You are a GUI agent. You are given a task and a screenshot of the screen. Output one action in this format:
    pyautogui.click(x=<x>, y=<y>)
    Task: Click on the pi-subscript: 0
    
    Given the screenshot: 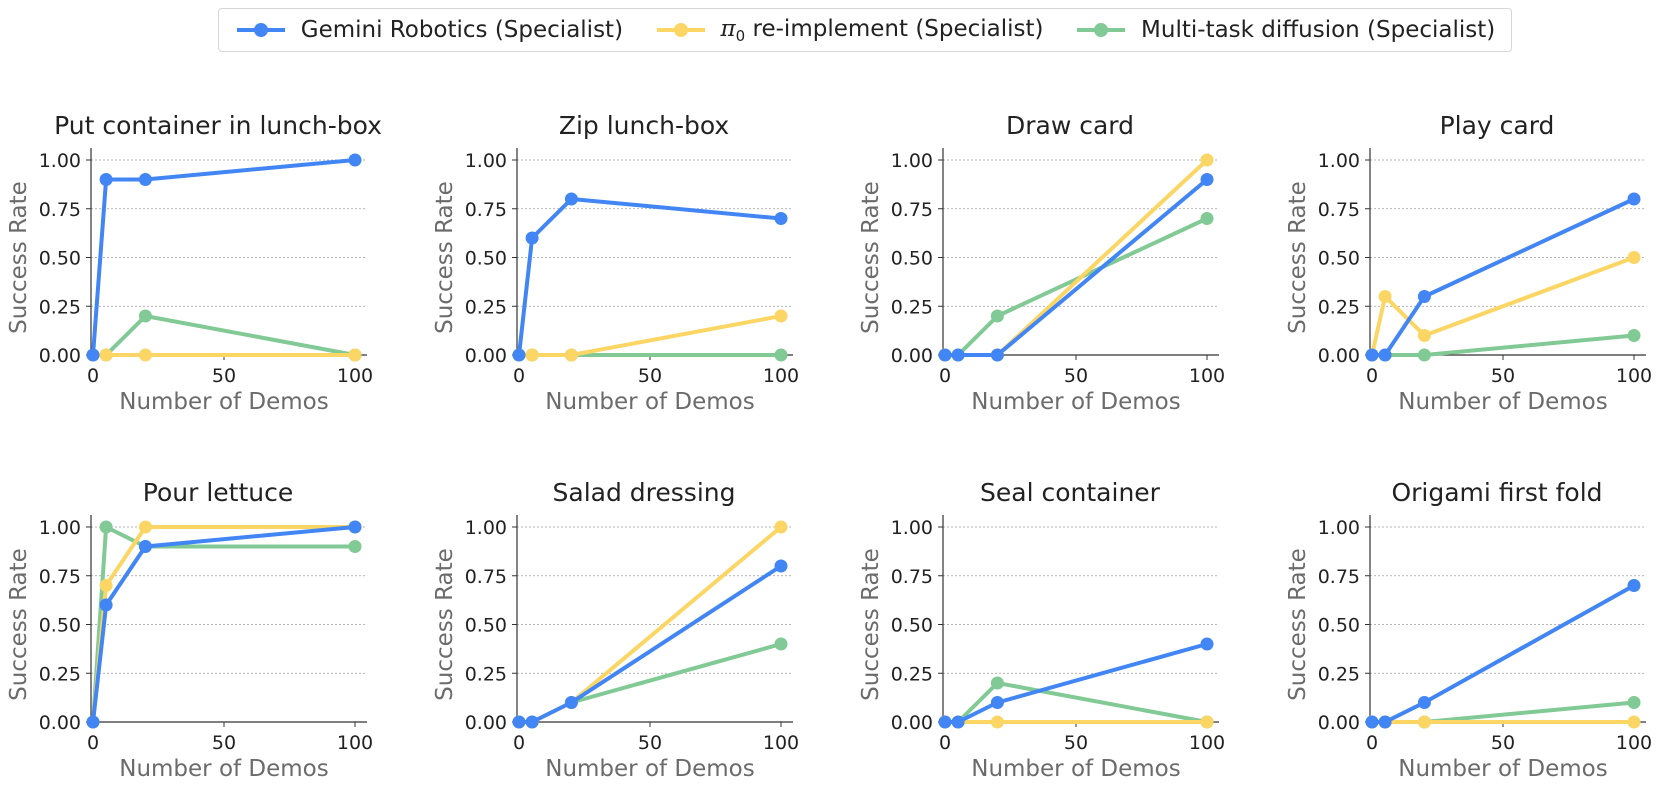 What is the action you would take?
    pyautogui.click(x=740, y=35)
    